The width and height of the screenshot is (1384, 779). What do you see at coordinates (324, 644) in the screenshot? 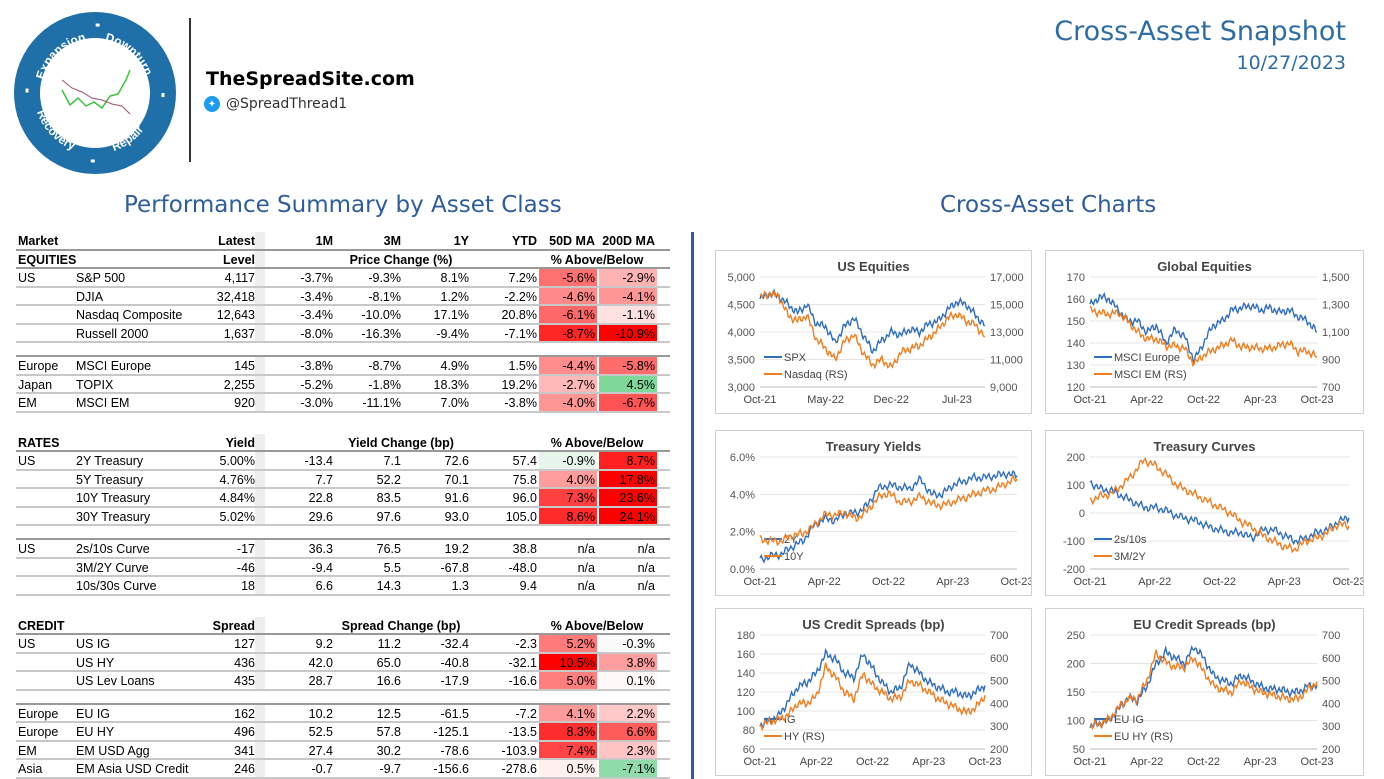
I see `row-c1m: 9.2` at bounding box center [324, 644].